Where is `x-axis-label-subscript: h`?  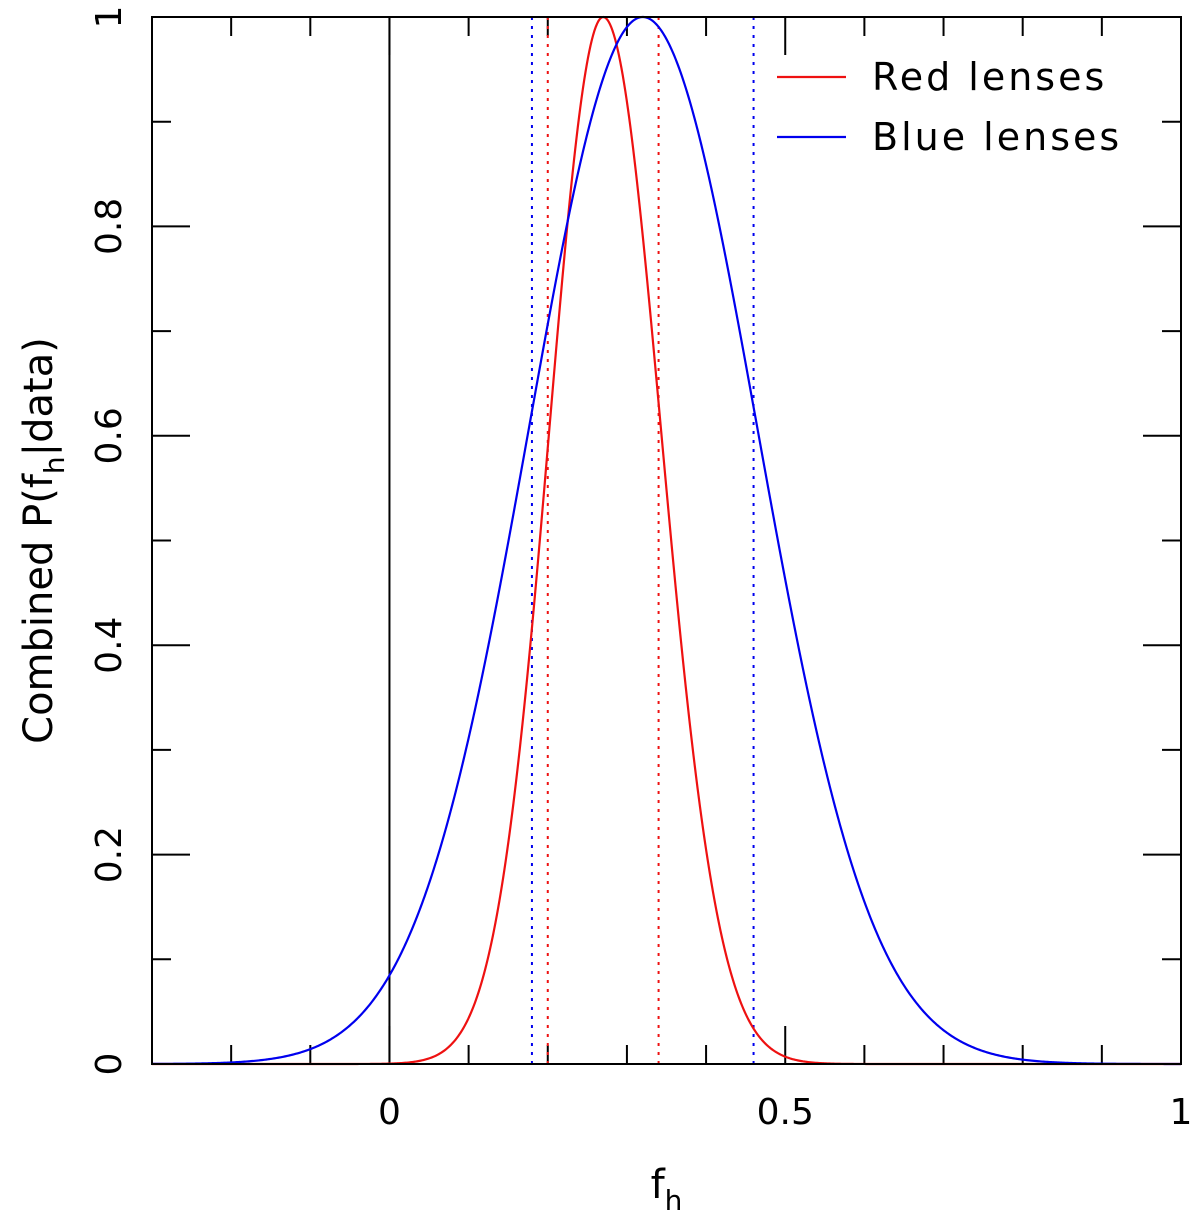
x-axis-label-subscript: h is located at coordinates (674, 1199).